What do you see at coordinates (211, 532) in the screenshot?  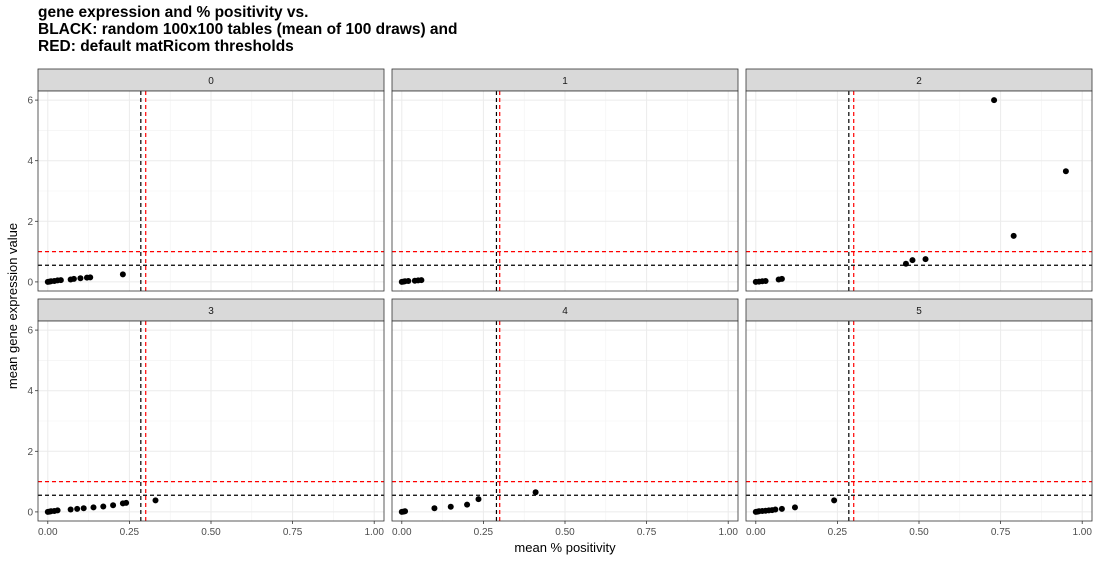 I see `facet-3-x-tick-label: 0.50` at bounding box center [211, 532].